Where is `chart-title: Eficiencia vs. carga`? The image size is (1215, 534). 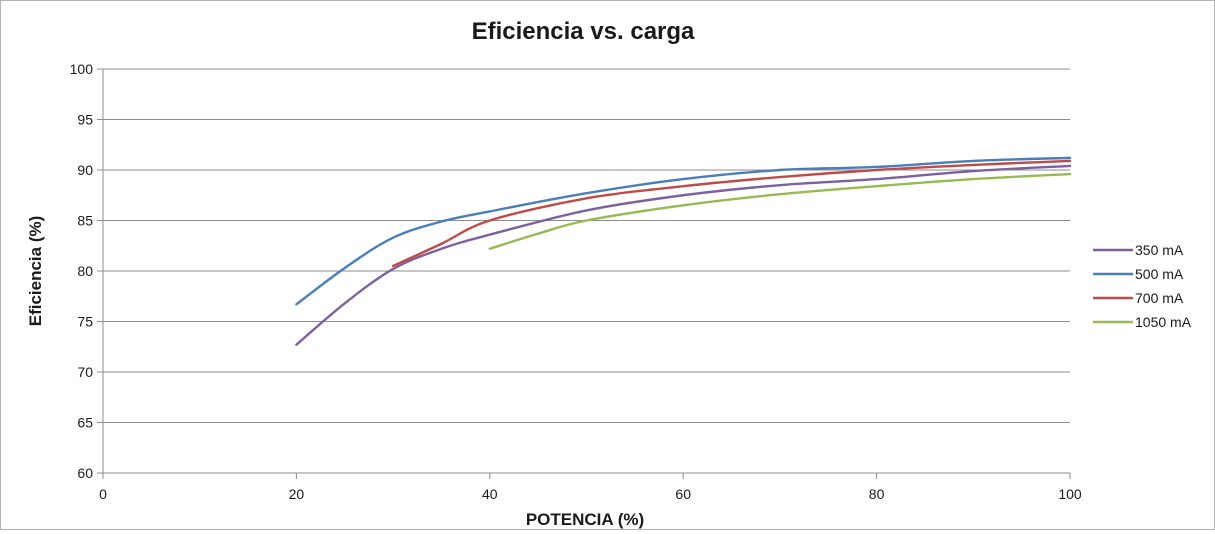 chart-title: Eficiencia vs. carga is located at coordinates (583, 31).